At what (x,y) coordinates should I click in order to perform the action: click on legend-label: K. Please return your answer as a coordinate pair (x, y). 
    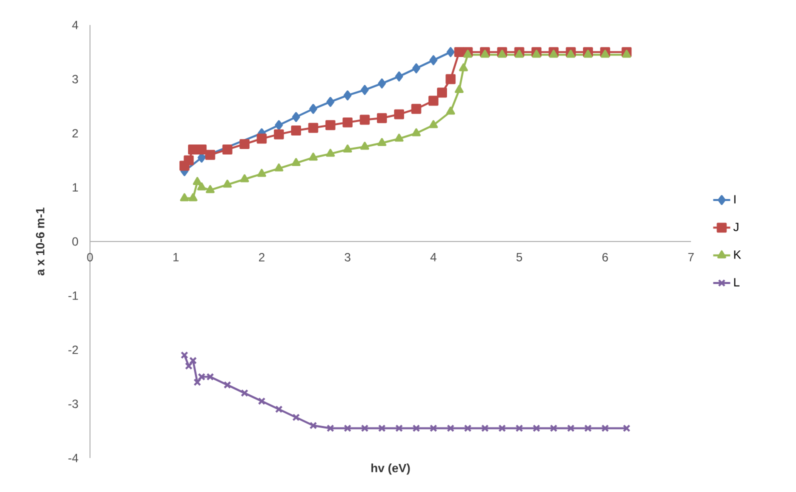
    Looking at the image, I should click on (738, 254).